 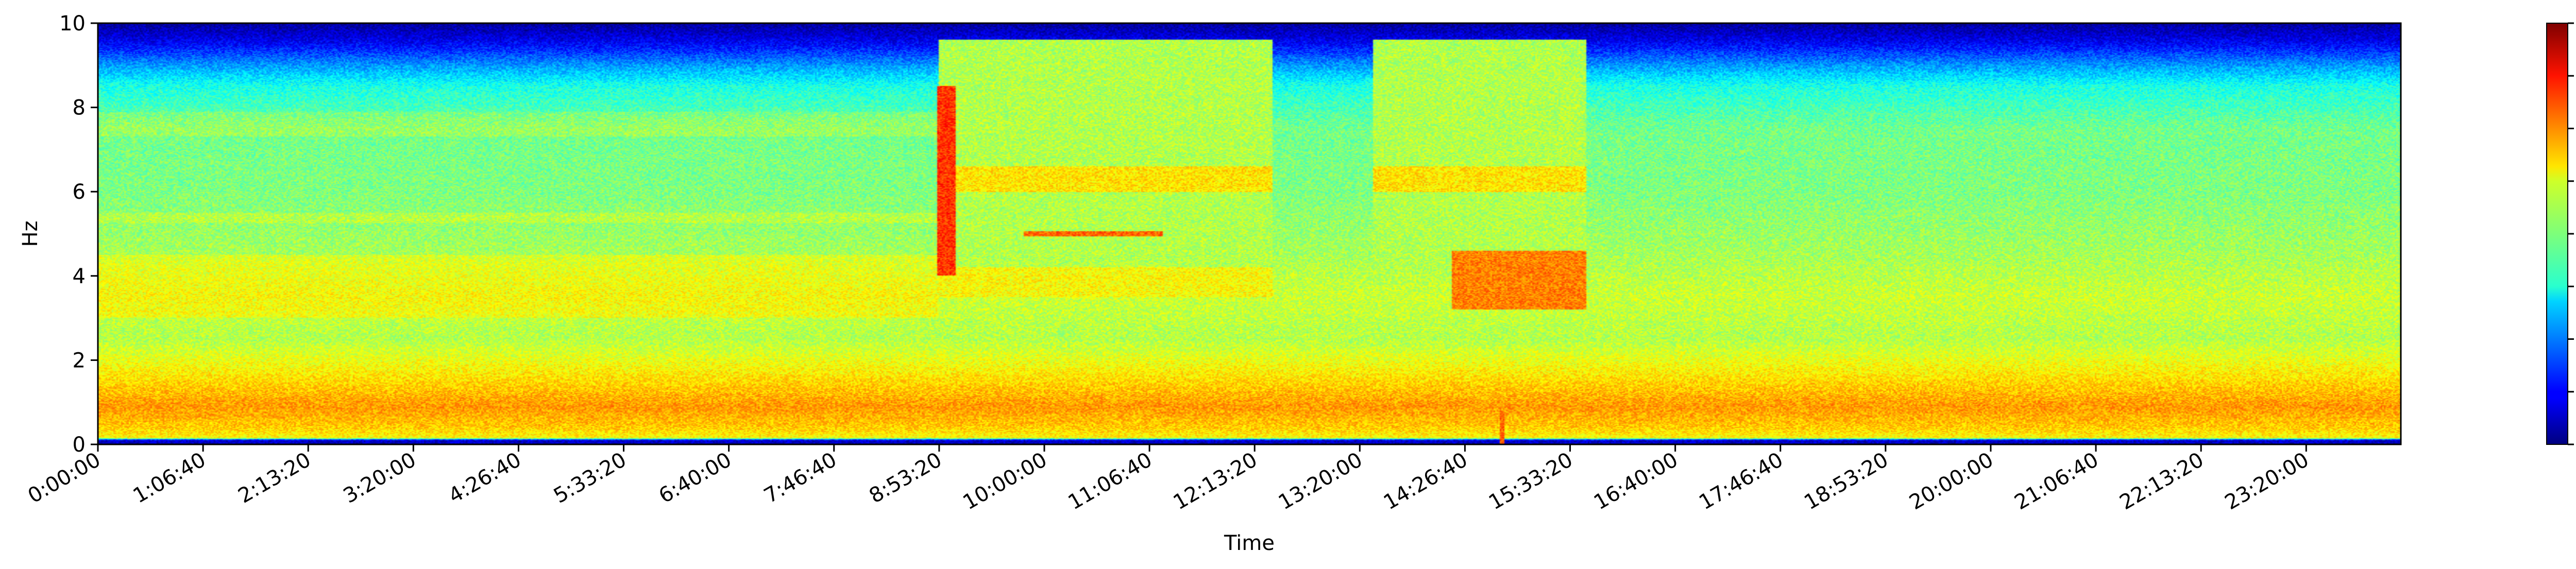 What do you see at coordinates (79, 276) in the screenshot?
I see `y-tick-label: 4` at bounding box center [79, 276].